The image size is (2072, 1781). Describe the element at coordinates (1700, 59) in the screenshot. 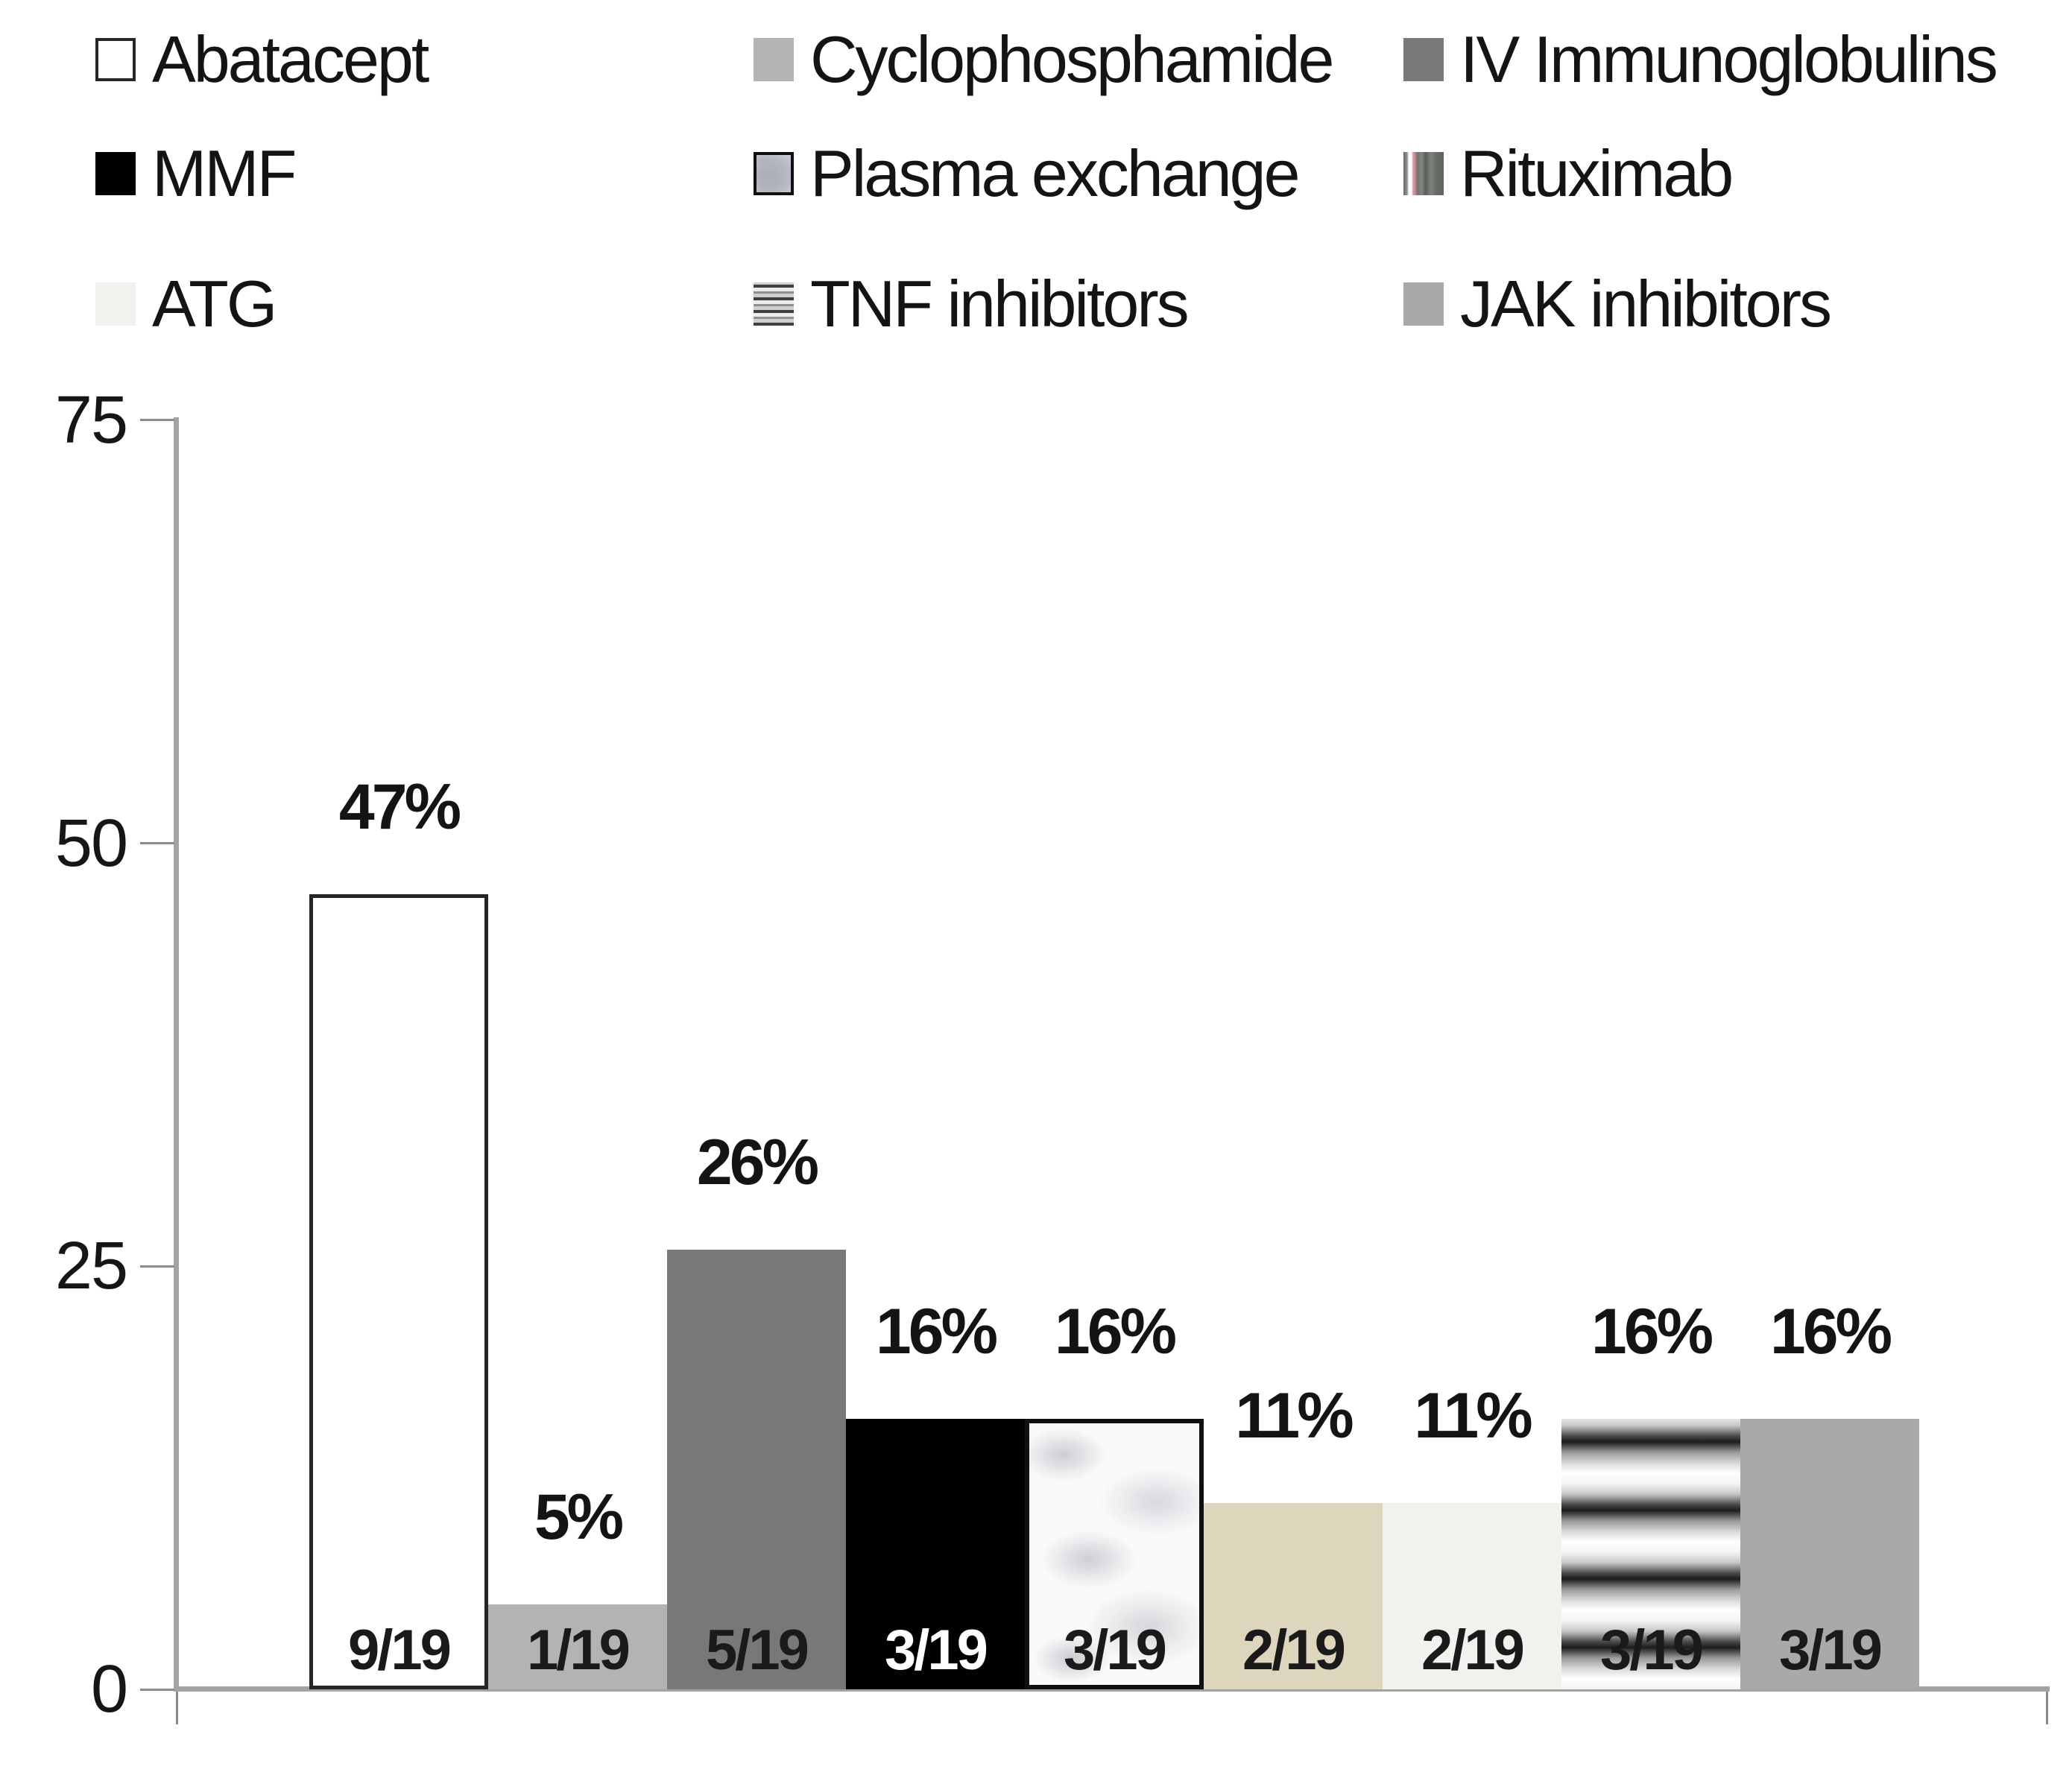

I see `legend-item-ivig: IV Immunoglobulins` at that location.